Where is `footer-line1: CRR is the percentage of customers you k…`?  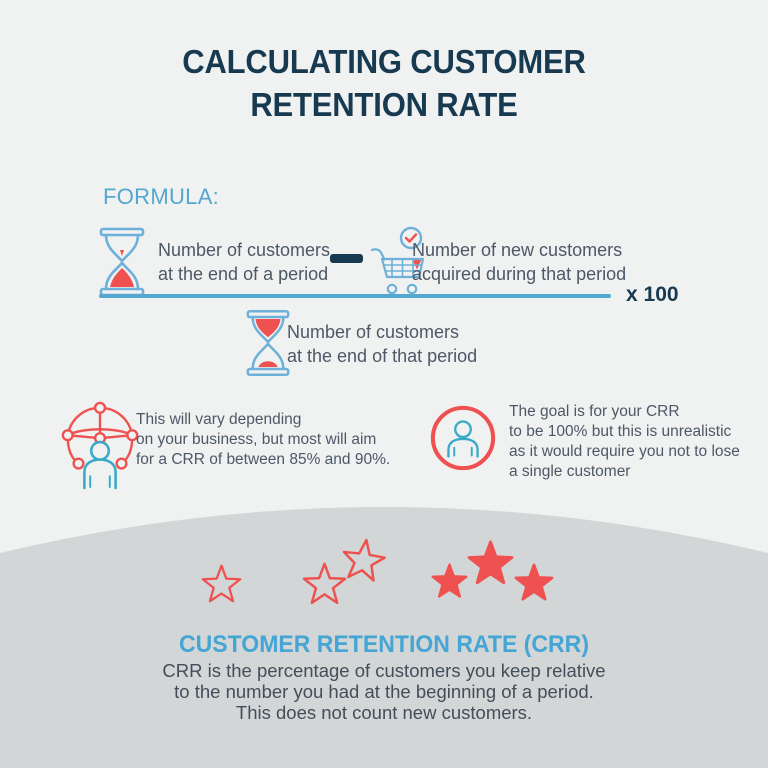
footer-line1: CRR is the percentage of customers you k… is located at coordinates (384, 670).